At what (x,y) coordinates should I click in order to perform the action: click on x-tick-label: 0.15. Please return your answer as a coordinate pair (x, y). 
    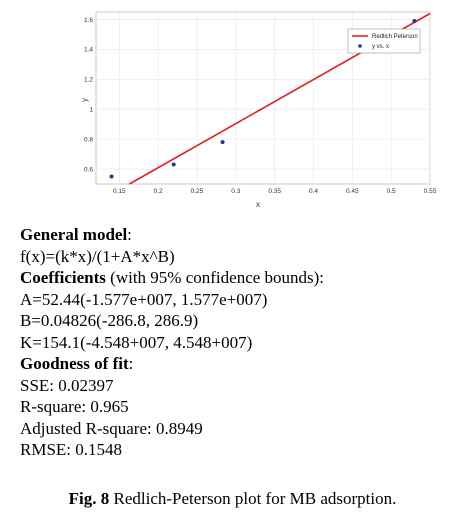
    Looking at the image, I should click on (119, 191).